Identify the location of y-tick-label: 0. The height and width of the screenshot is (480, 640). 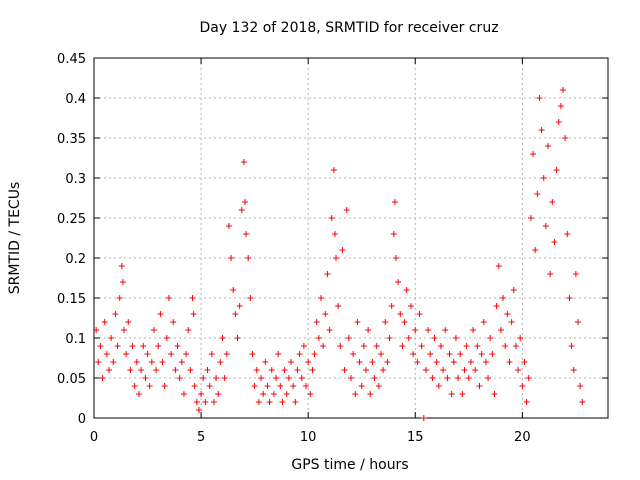
(82, 419).